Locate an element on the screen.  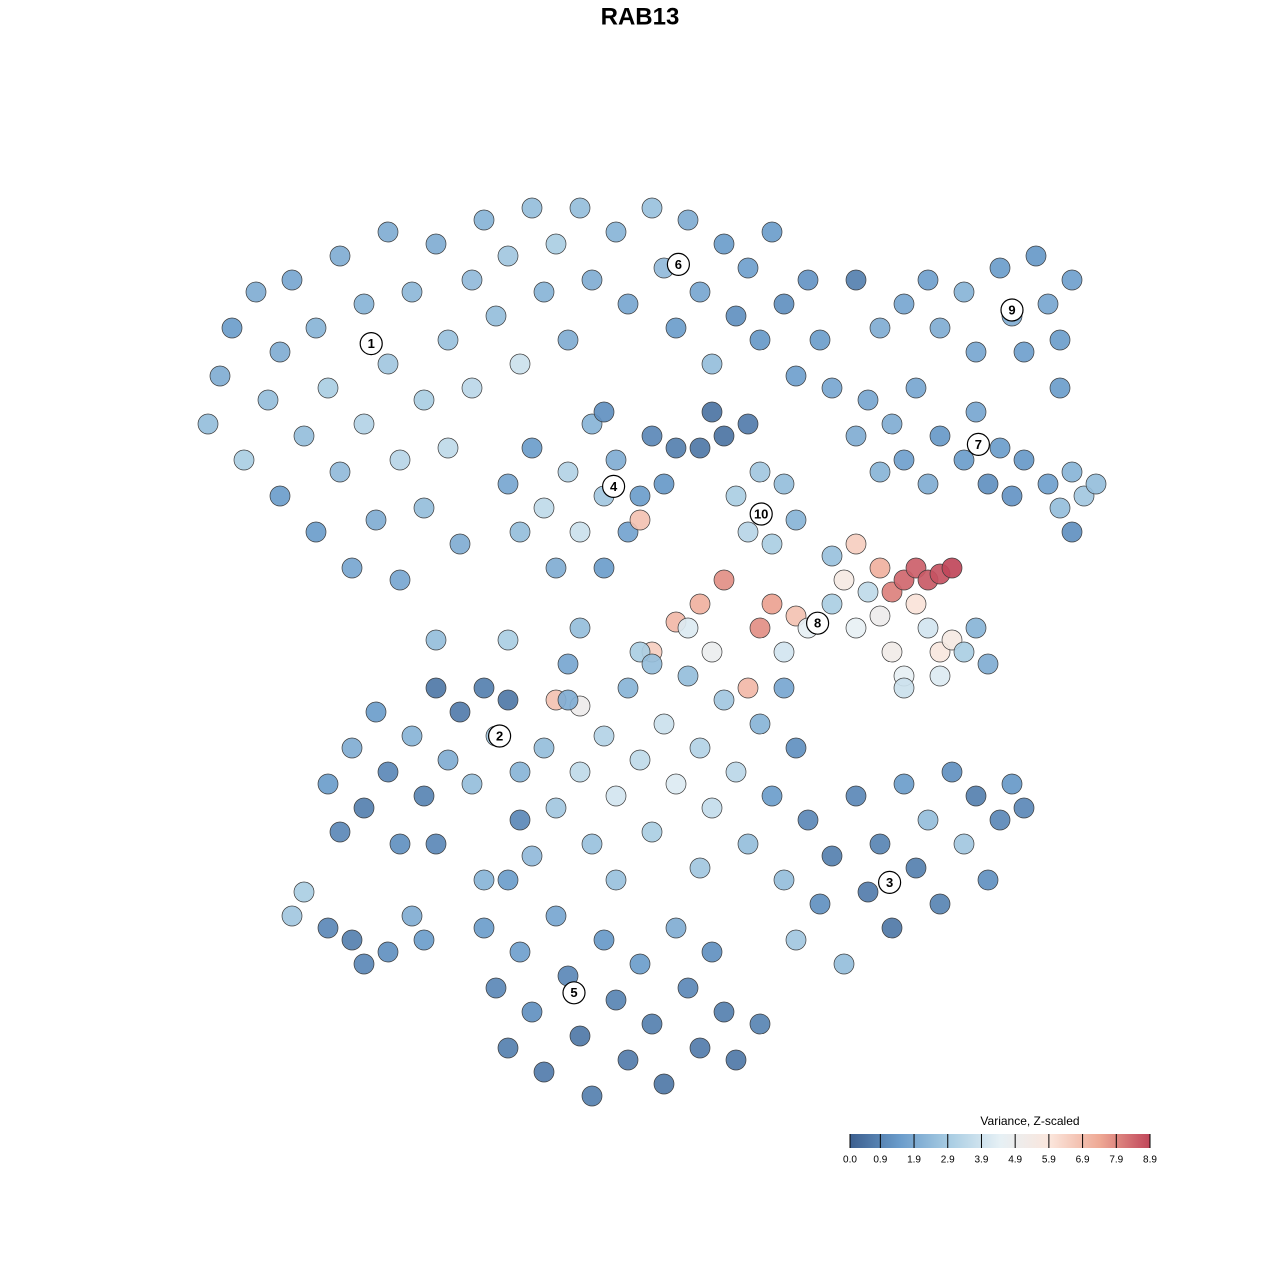
cluster-label: 5 is located at coordinates (573, 992).